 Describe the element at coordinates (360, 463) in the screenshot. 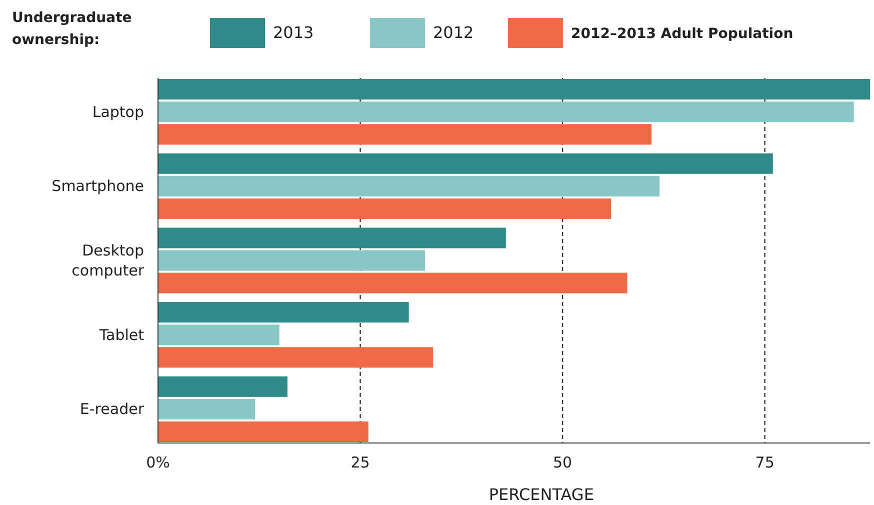

I see `x-tick-label: 25` at that location.